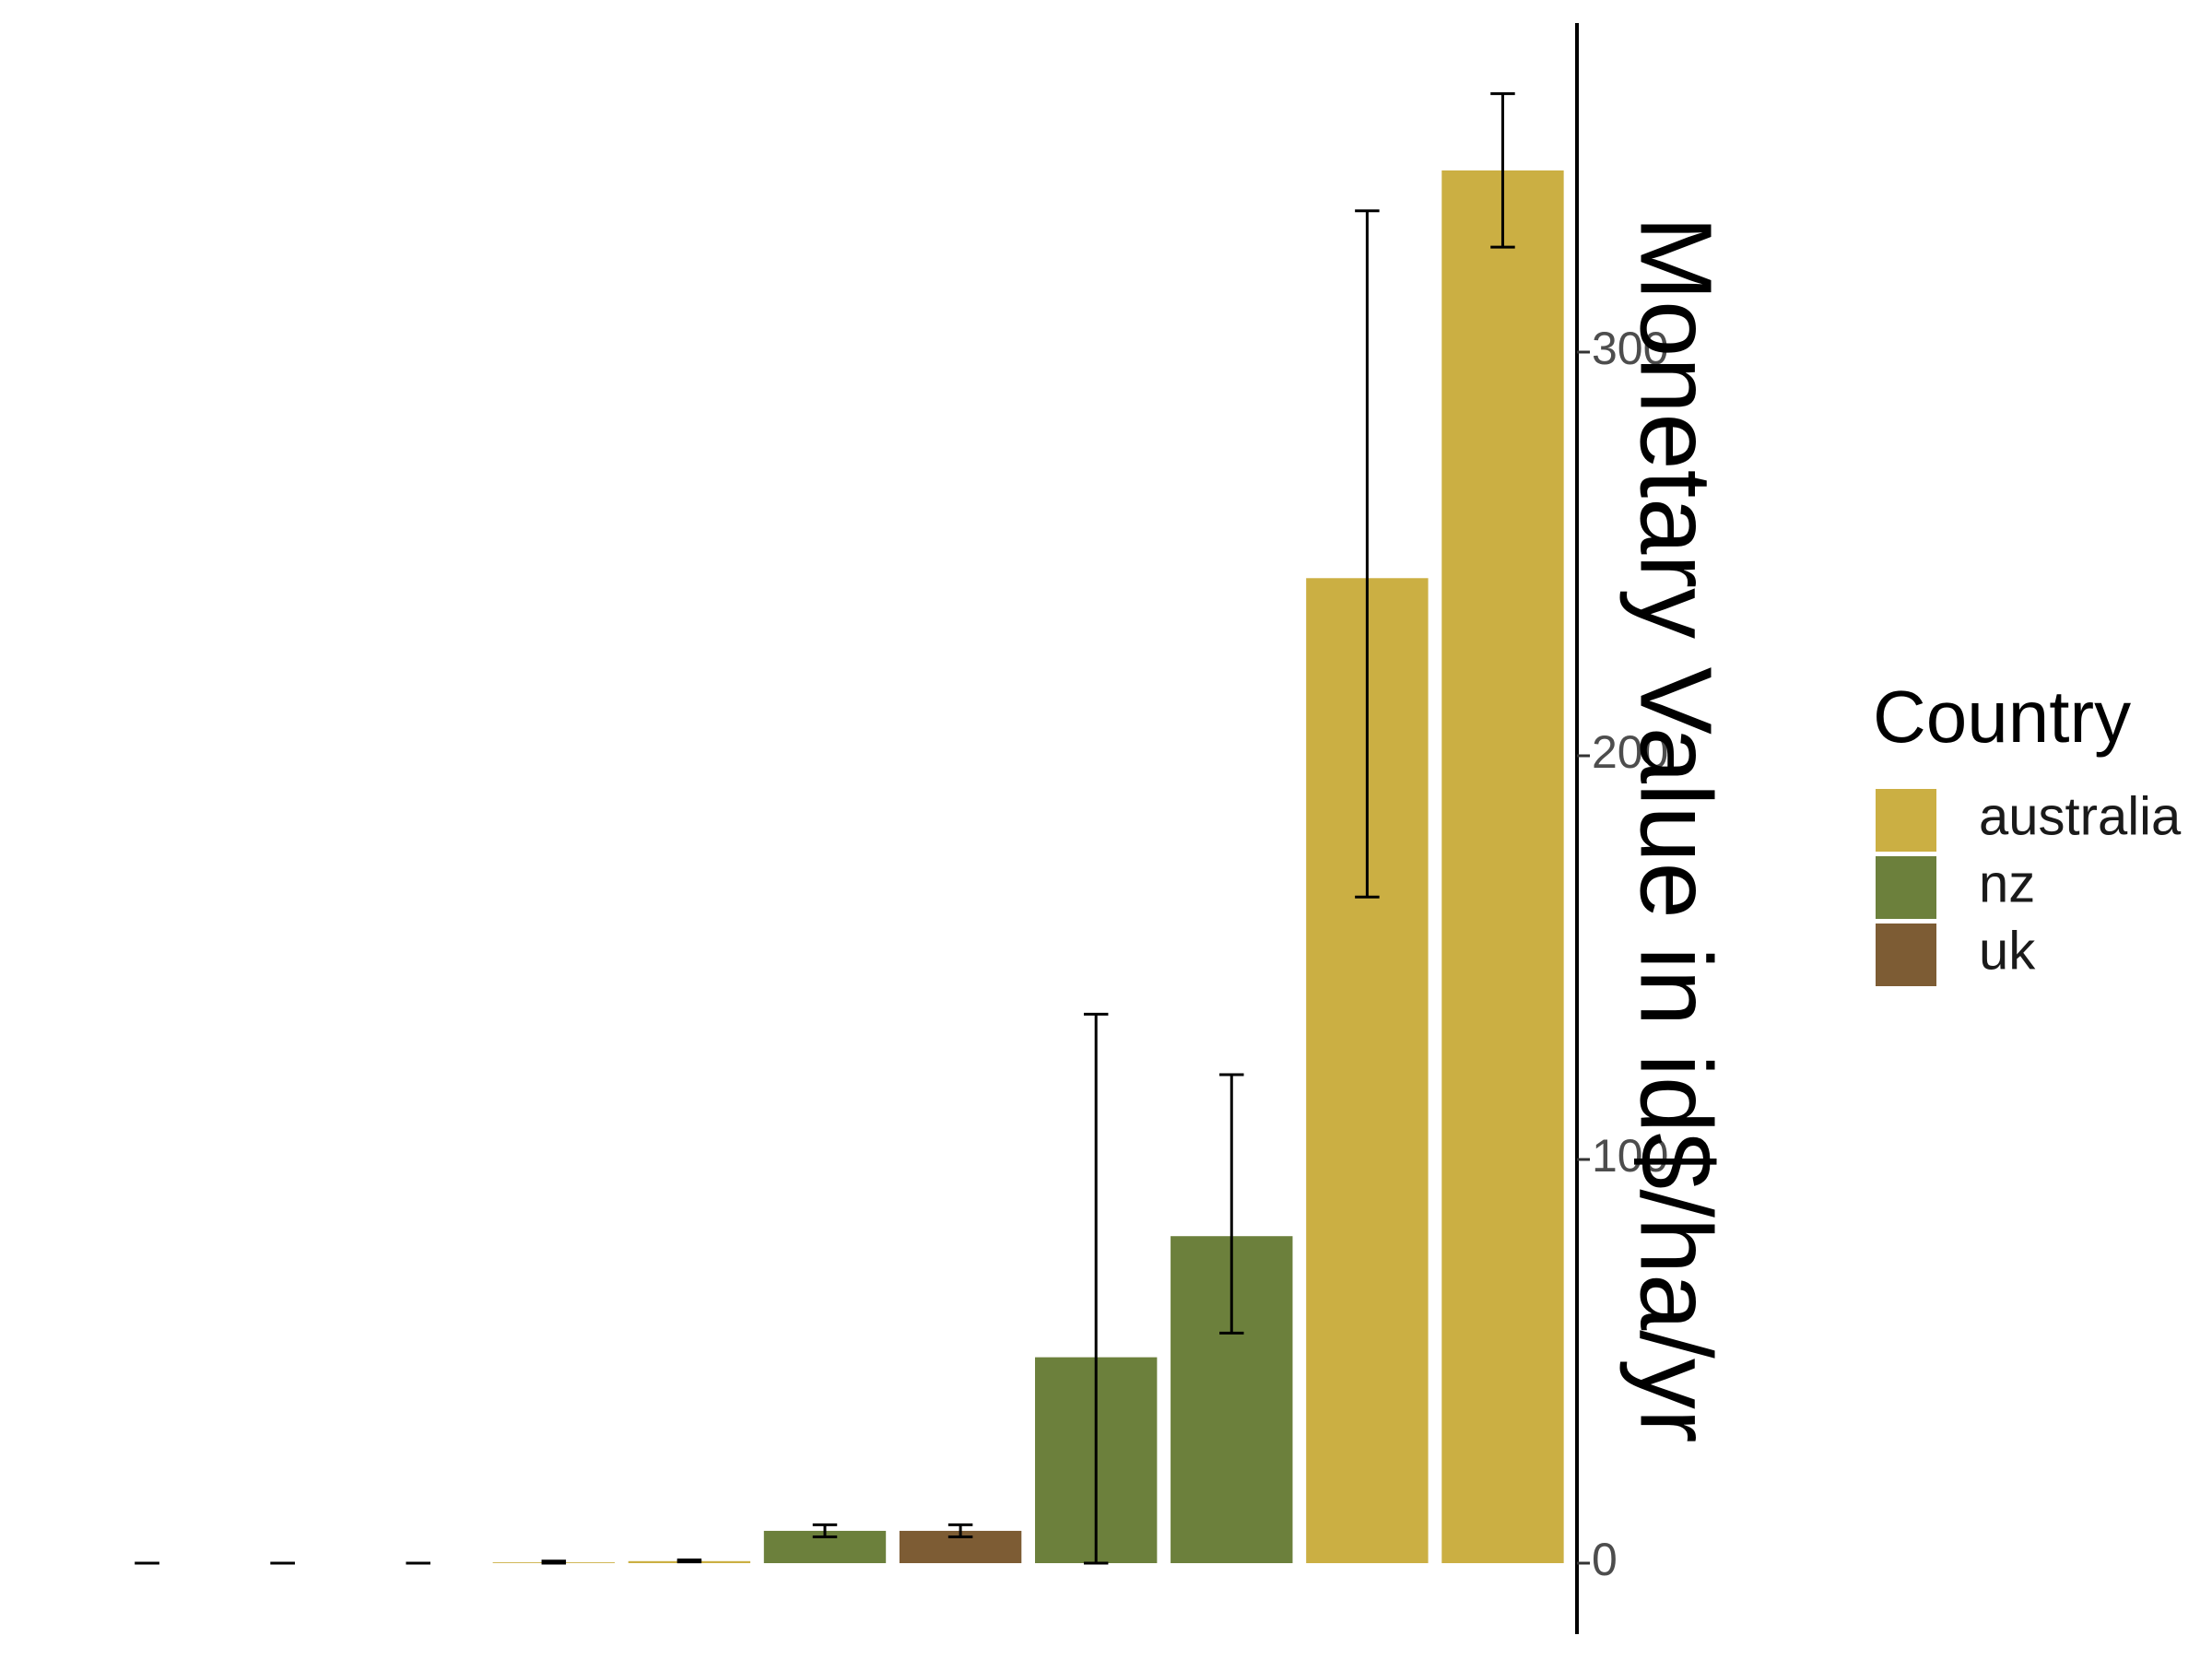 This screenshot has height=1659, width=2212. Describe the element at coordinates (1676, 830) in the screenshot. I see `y-axis-title: Monetary Value in id$/ha/yr` at that location.